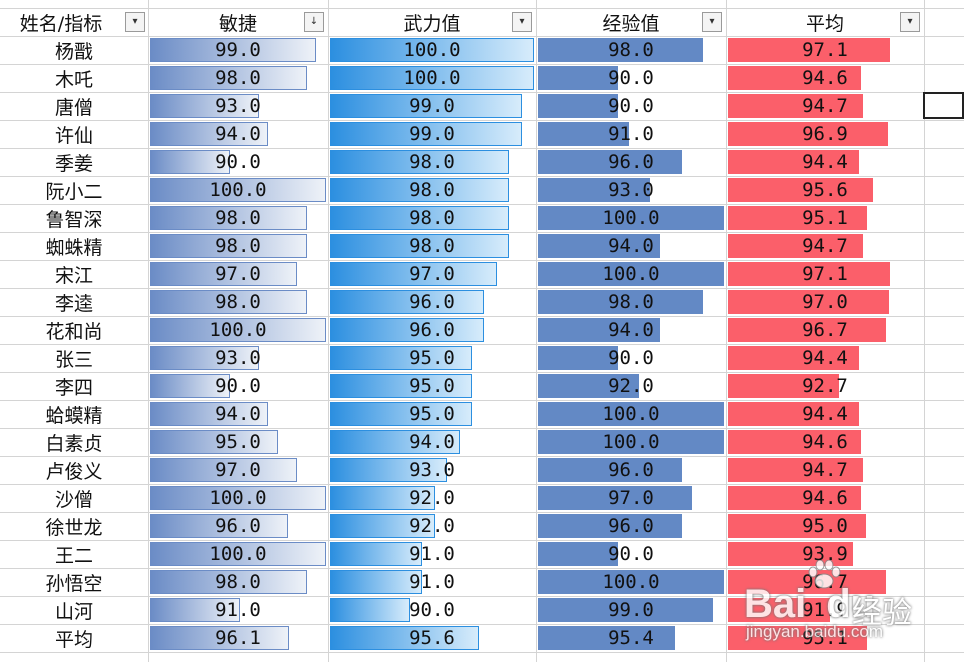  What do you see at coordinates (825, 302) in the screenshot?
I see `average-value-cell: 97.0` at bounding box center [825, 302].